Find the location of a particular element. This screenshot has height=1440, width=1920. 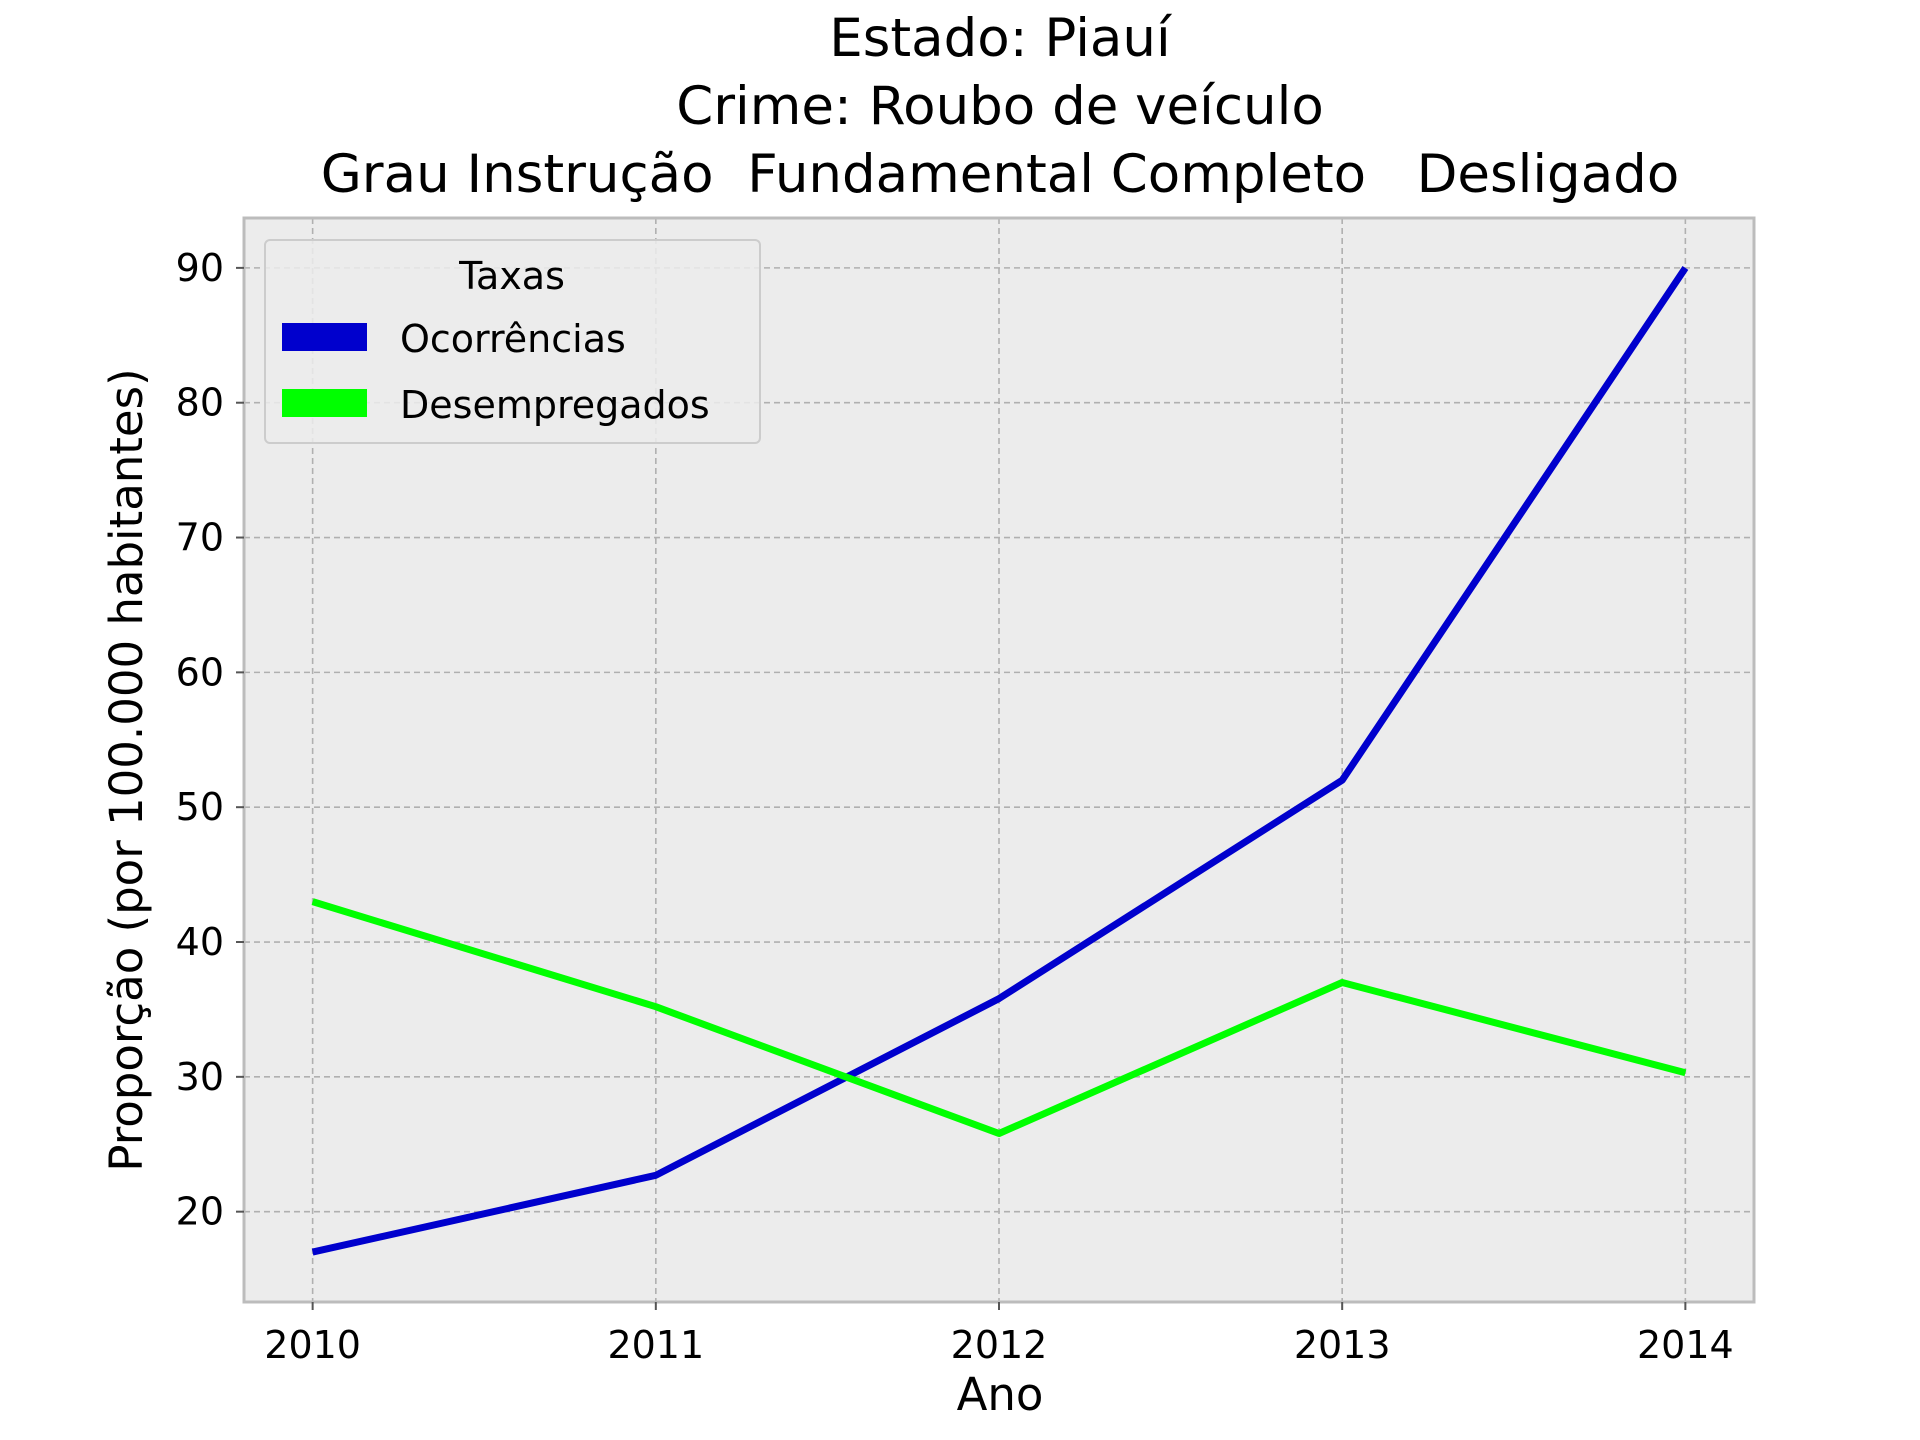

x-tick-label: 2012 is located at coordinates (999, 1345).